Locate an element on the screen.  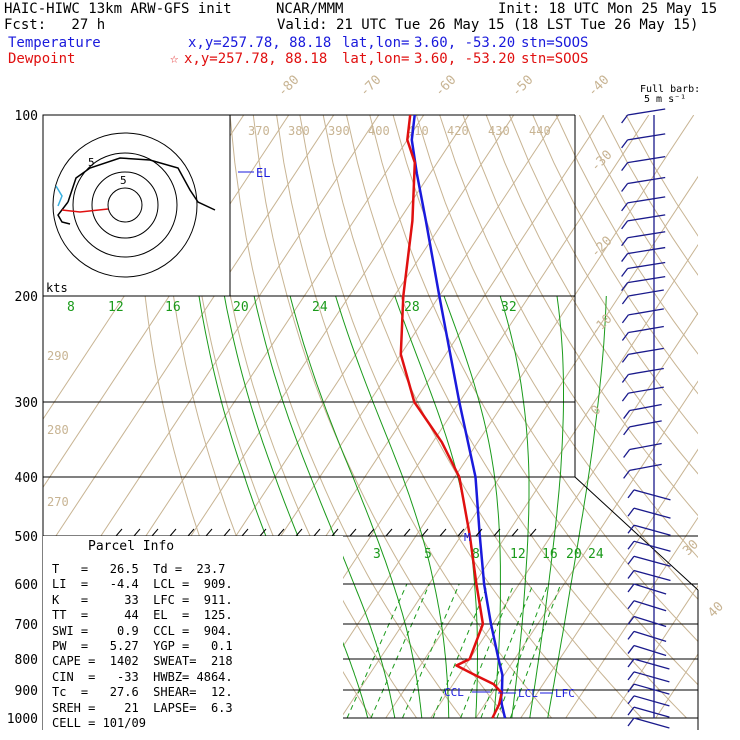
mixing-ratio-top-label: 32 is located at coordinates (509, 307).